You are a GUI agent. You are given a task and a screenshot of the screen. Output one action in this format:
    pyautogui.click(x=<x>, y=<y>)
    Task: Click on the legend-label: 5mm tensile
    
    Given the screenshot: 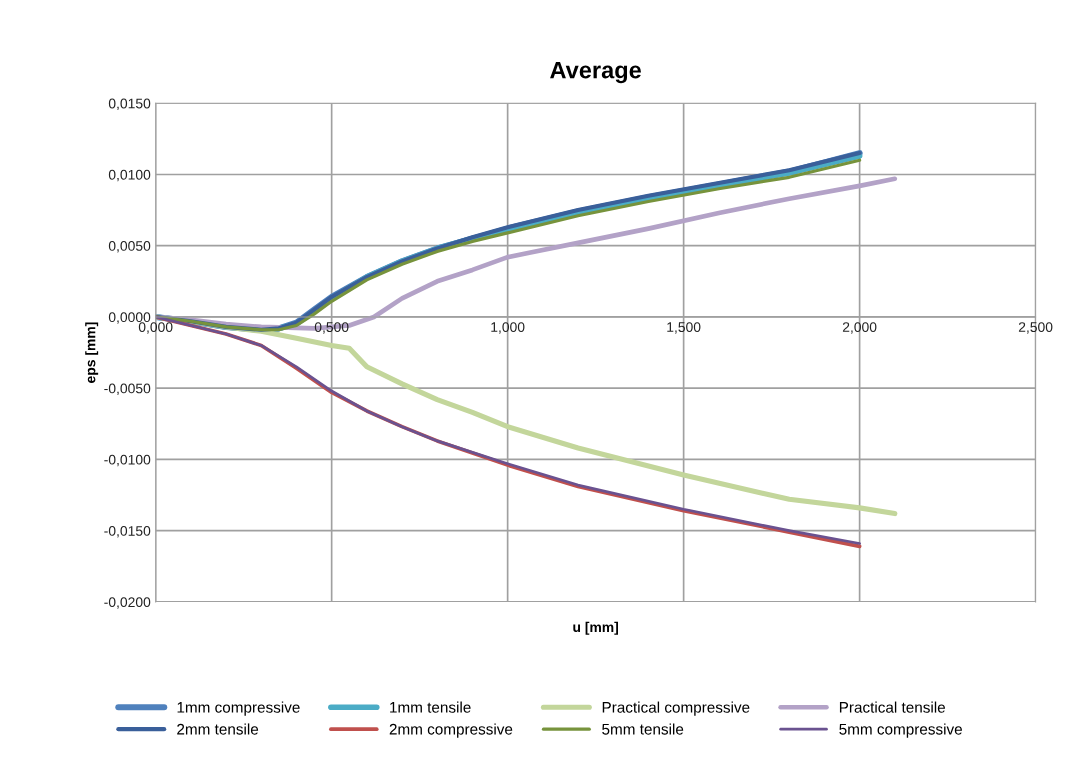 What is the action you would take?
    pyautogui.click(x=643, y=729)
    